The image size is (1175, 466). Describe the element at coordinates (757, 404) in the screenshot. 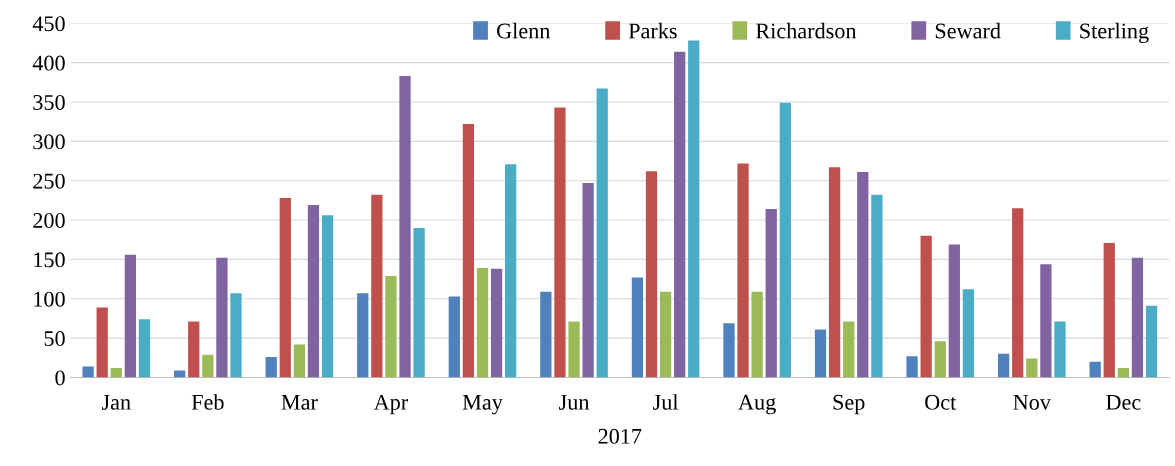

I see `x-tick-label: Aug` at that location.